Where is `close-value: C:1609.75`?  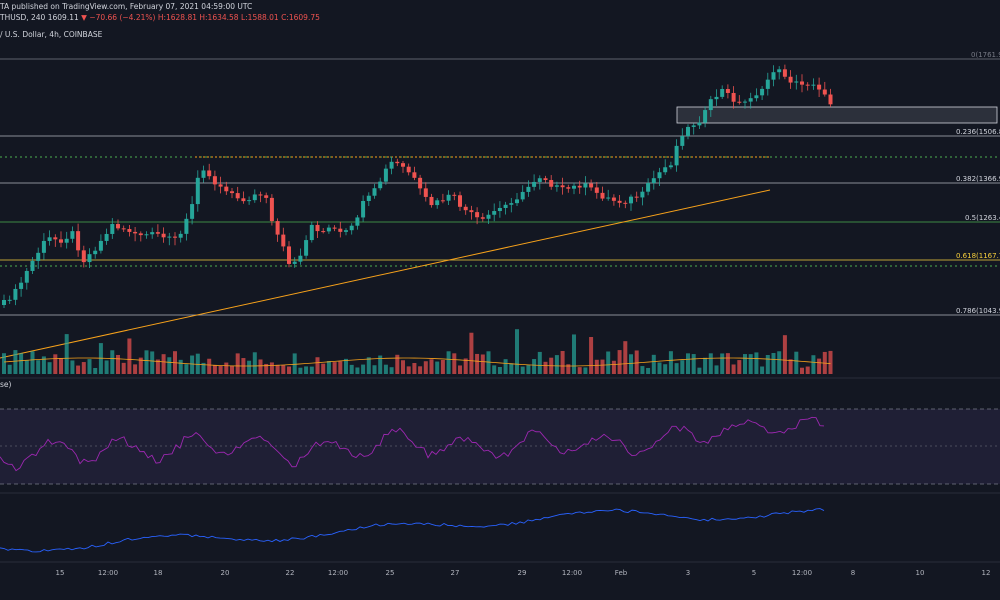
close-value: C:1609.75 is located at coordinates (300, 17).